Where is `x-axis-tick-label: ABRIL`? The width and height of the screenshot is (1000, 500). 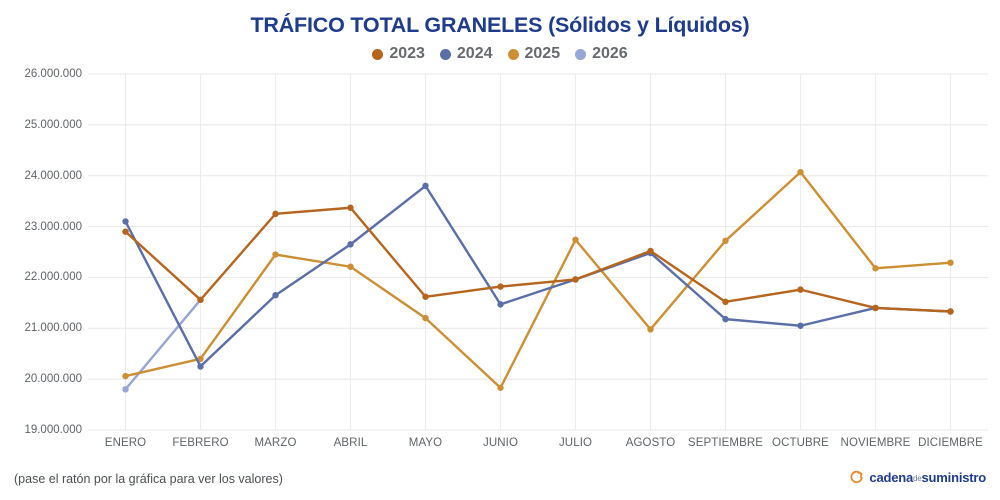 x-axis-tick-label: ABRIL is located at coordinates (350, 443).